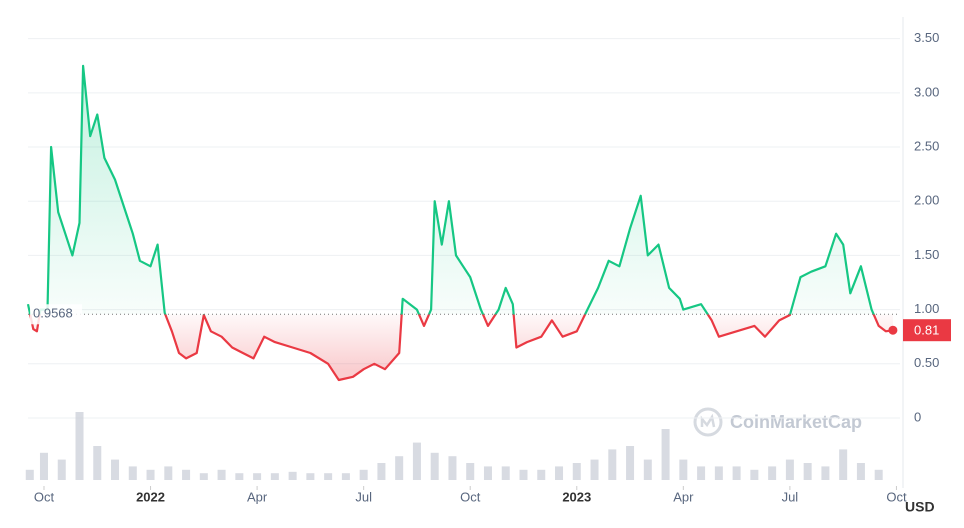 Image resolution: width=964 pixels, height=528 pixels. Describe the element at coordinates (917, 416) in the screenshot. I see `y-tick-label: 0` at that location.